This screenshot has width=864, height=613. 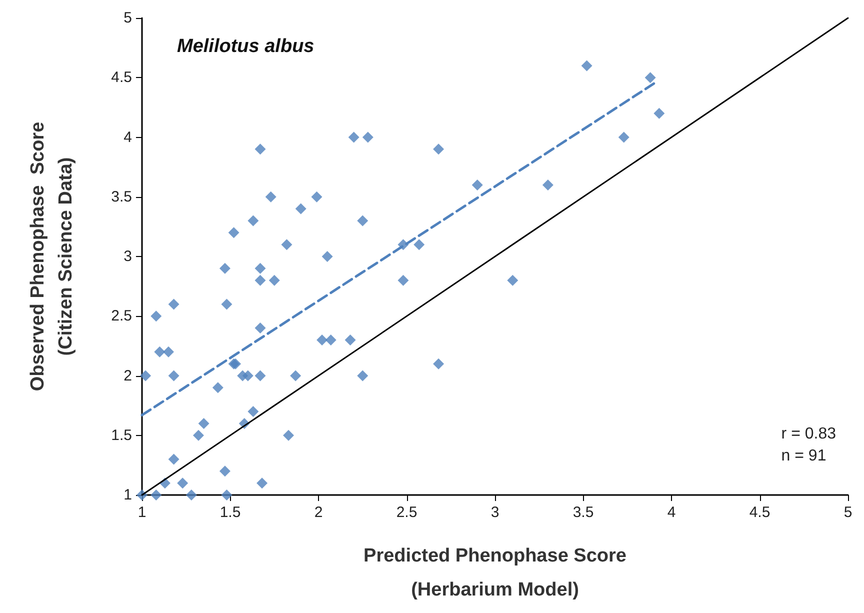 I want to click on x-tick-label: 4, so click(x=671, y=512).